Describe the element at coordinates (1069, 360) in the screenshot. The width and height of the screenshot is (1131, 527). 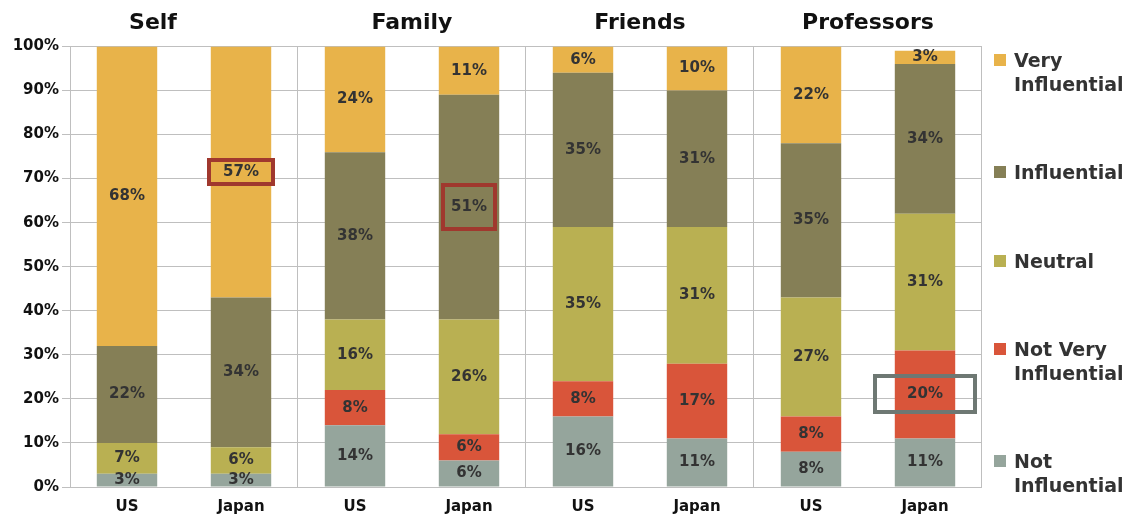
I see `legend-label: Not Very Influential` at that location.